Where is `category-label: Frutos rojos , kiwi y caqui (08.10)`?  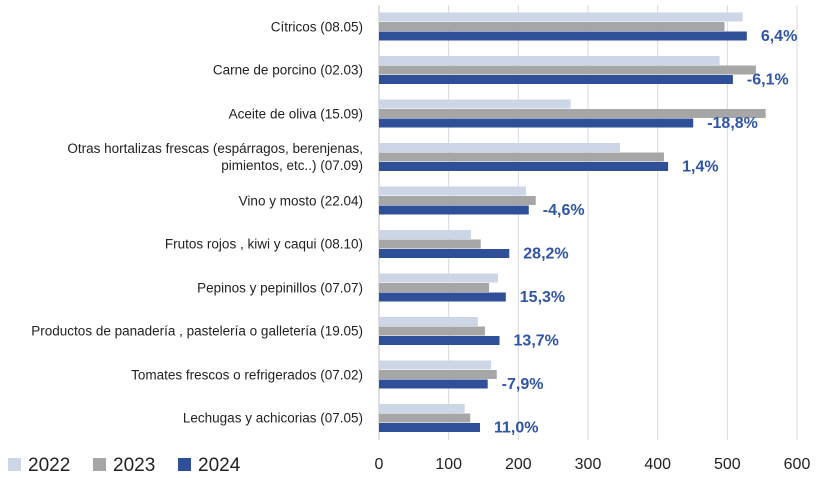
category-label: Frutos rojos , kiwi y caqui (08.10) is located at coordinates (263, 244).